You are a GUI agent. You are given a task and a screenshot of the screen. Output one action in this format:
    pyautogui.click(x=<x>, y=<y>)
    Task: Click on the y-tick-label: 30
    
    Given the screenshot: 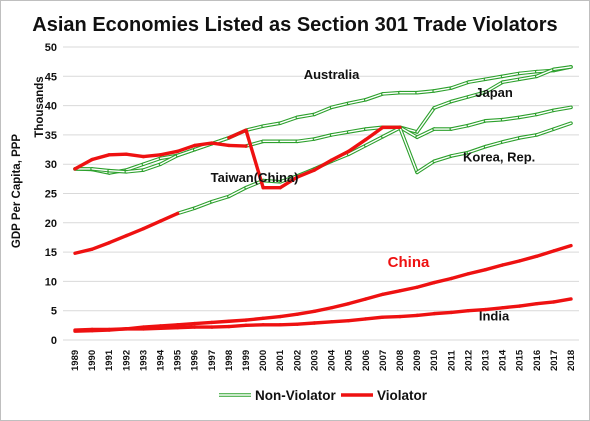 What is the action you would take?
    pyautogui.click(x=51, y=165)
    